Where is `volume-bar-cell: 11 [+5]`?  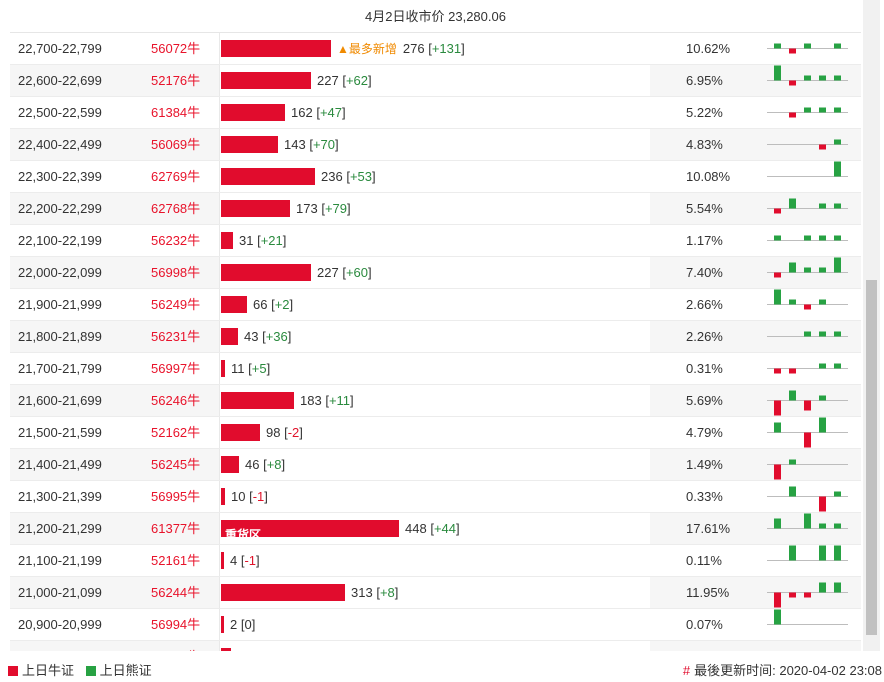 volume-bar-cell: 11 [+5] is located at coordinates (434, 368).